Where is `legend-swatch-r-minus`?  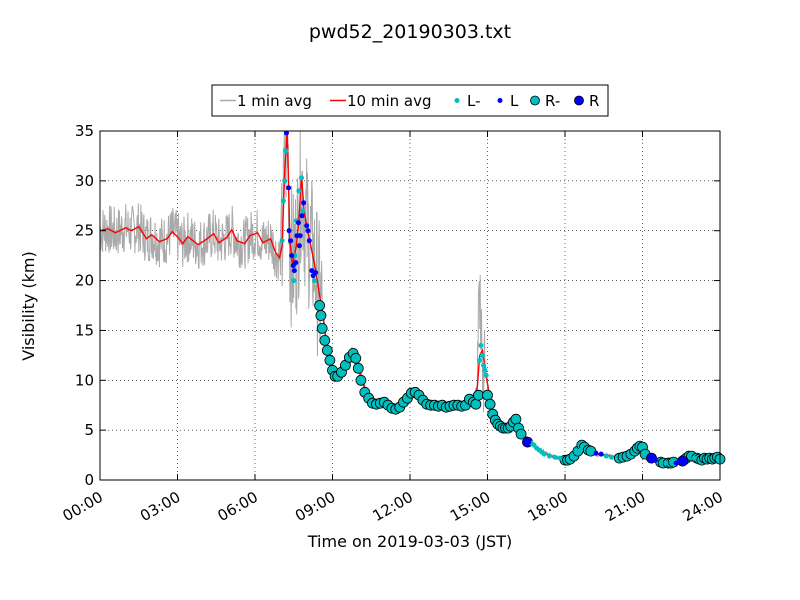
legend-swatch-r-minus is located at coordinates (535, 100).